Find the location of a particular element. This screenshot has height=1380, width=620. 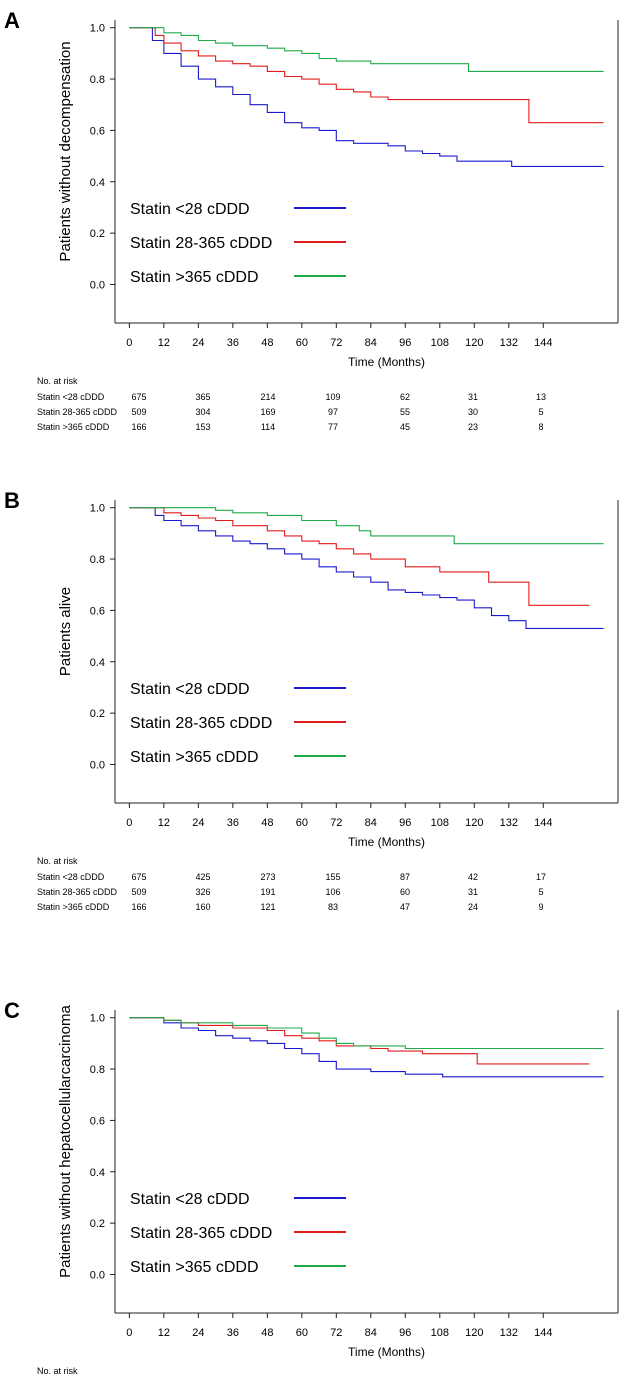

x-tick-label: 0 is located at coordinates (129, 1333).